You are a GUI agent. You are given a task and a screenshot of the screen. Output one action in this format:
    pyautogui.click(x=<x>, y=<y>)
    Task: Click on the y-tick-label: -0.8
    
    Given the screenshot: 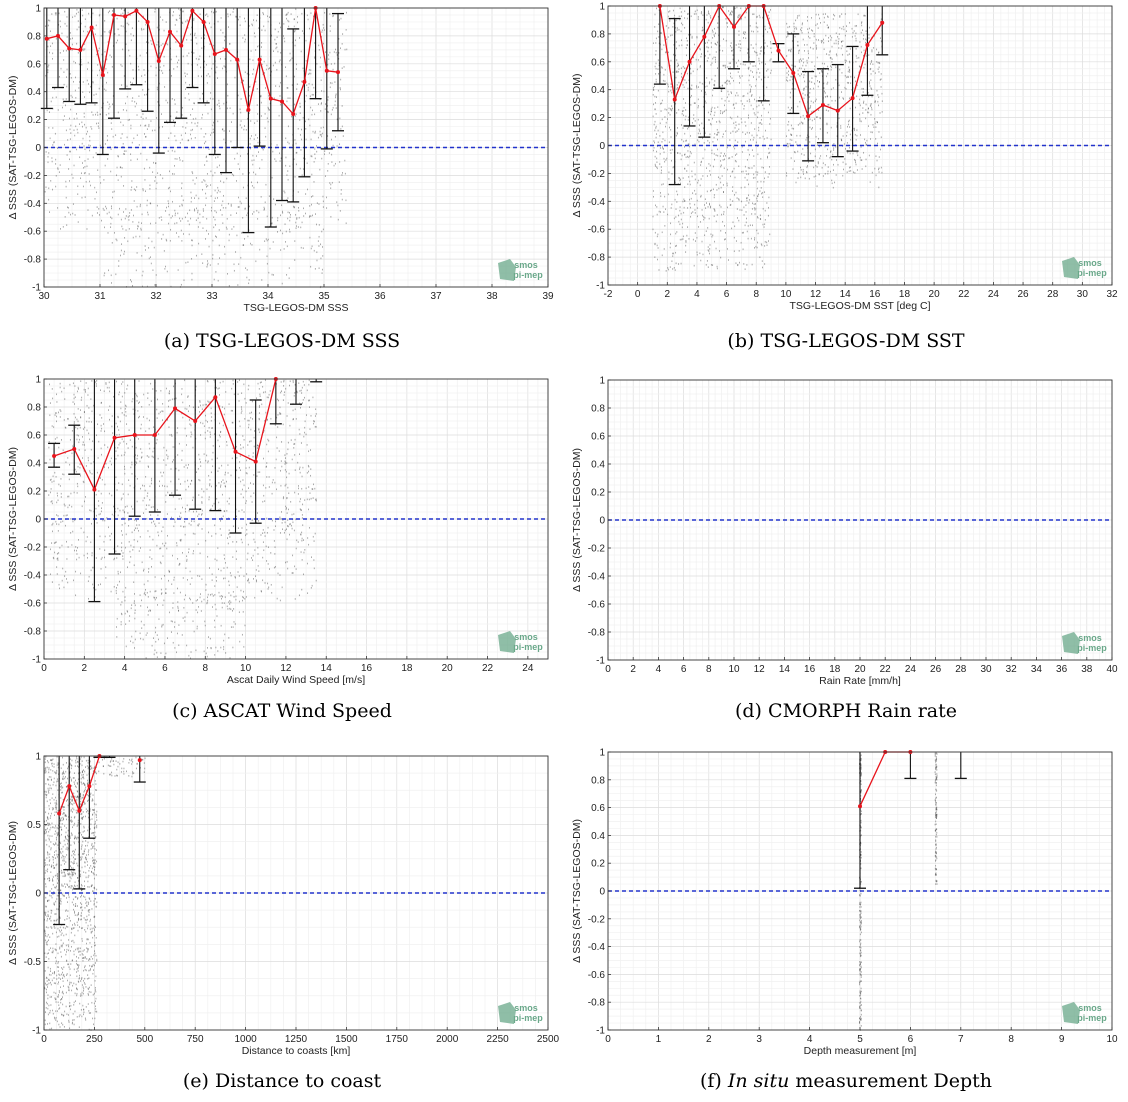 What is the action you would take?
    pyautogui.click(x=597, y=258)
    